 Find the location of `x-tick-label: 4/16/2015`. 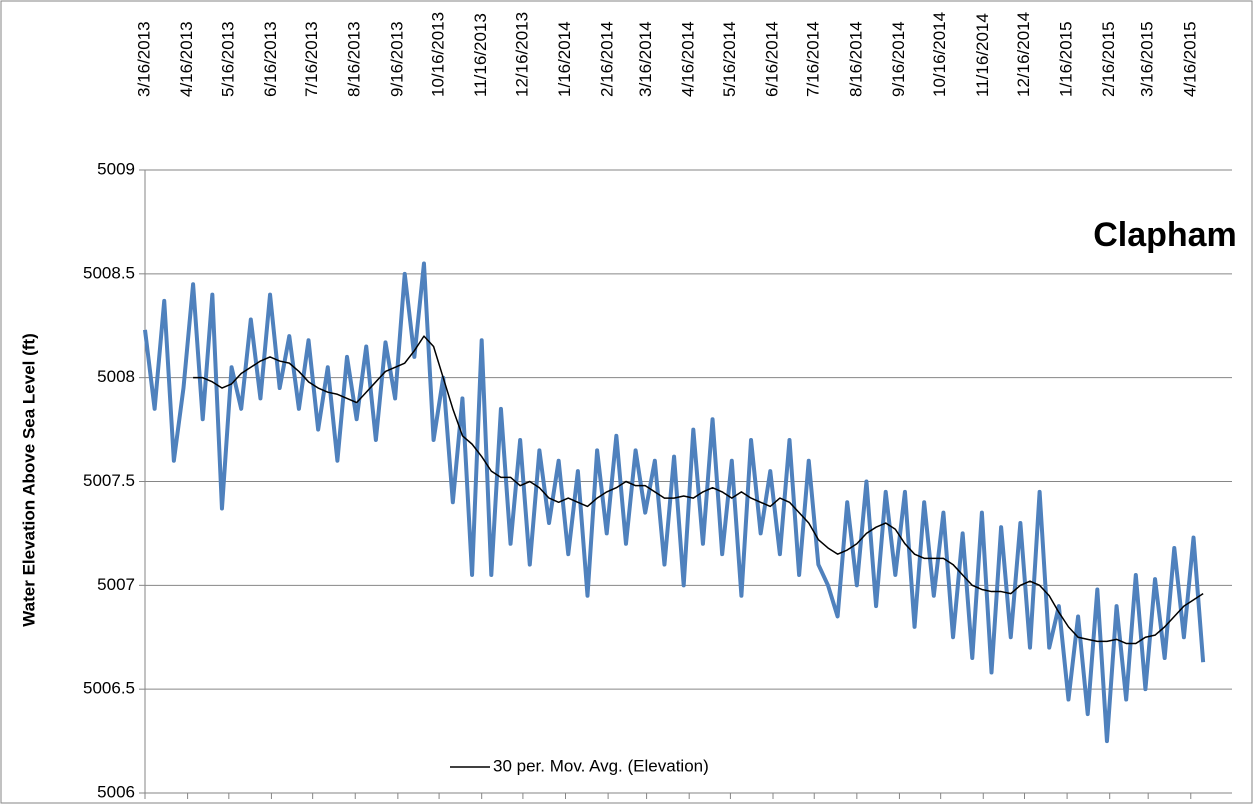

x-tick-label: 4/16/2015 is located at coordinates (1189, 59).